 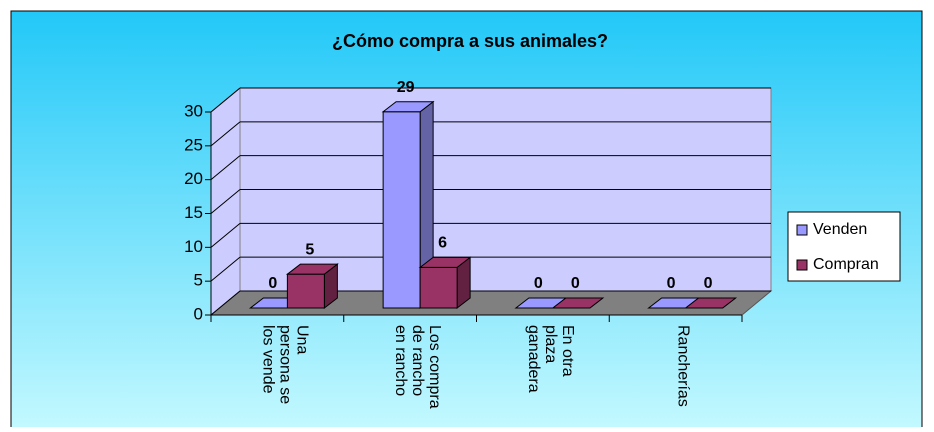 What do you see at coordinates (470, 41) in the screenshot?
I see `chart-title: ¿Cómo compra a sus animales?` at bounding box center [470, 41].